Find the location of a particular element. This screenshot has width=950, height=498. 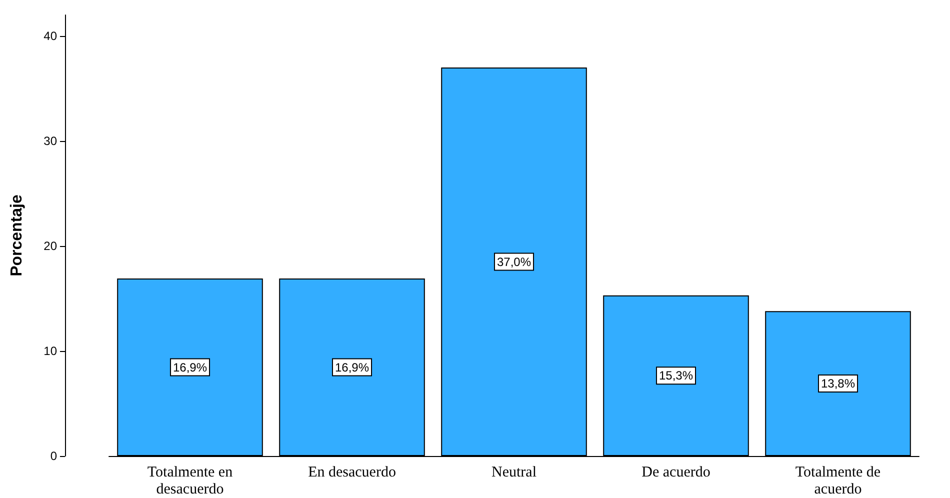

y-tick-label: 30 is located at coordinates (51, 141).